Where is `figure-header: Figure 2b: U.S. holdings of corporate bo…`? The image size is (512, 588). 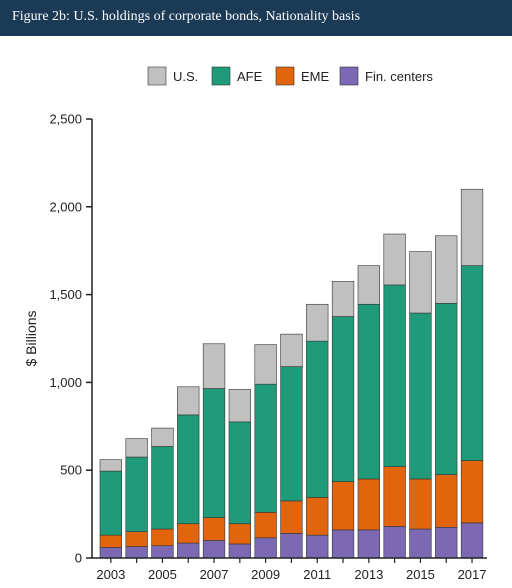
figure-header: Figure 2b: U.S. holdings of corporate bo… is located at coordinates (256, 18).